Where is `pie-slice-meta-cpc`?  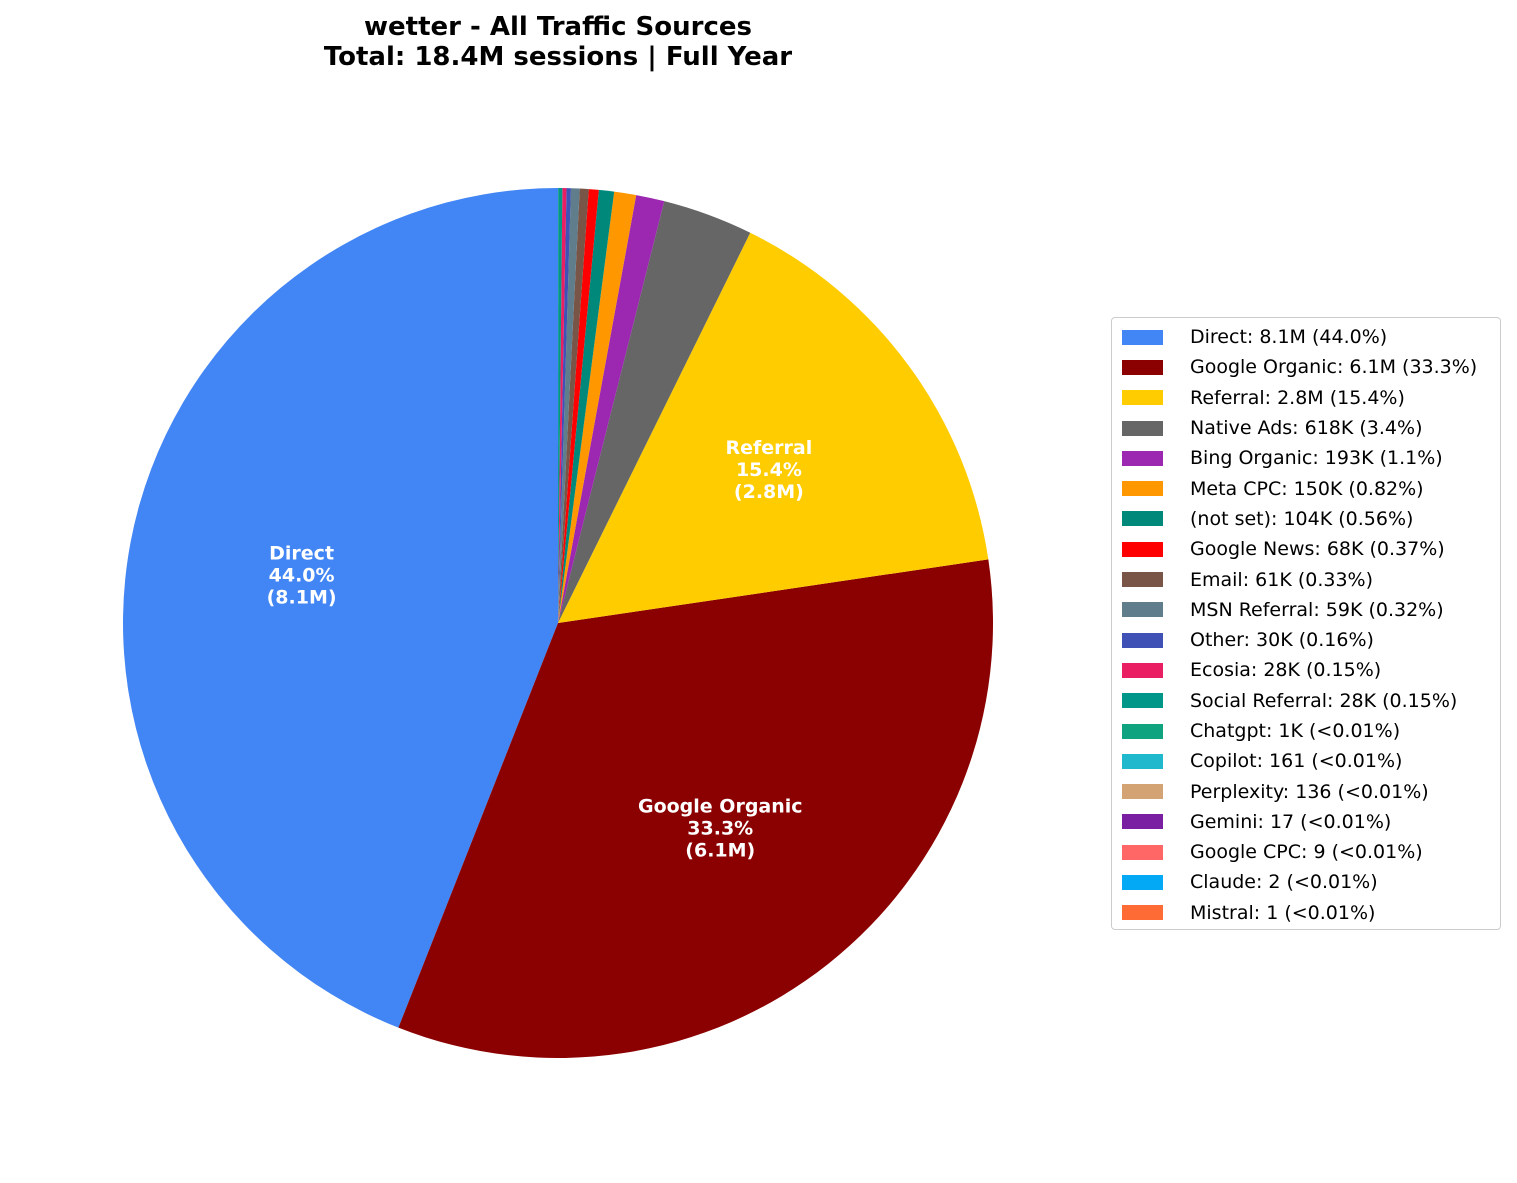
pie-slice-meta-cpc is located at coordinates (597, 407).